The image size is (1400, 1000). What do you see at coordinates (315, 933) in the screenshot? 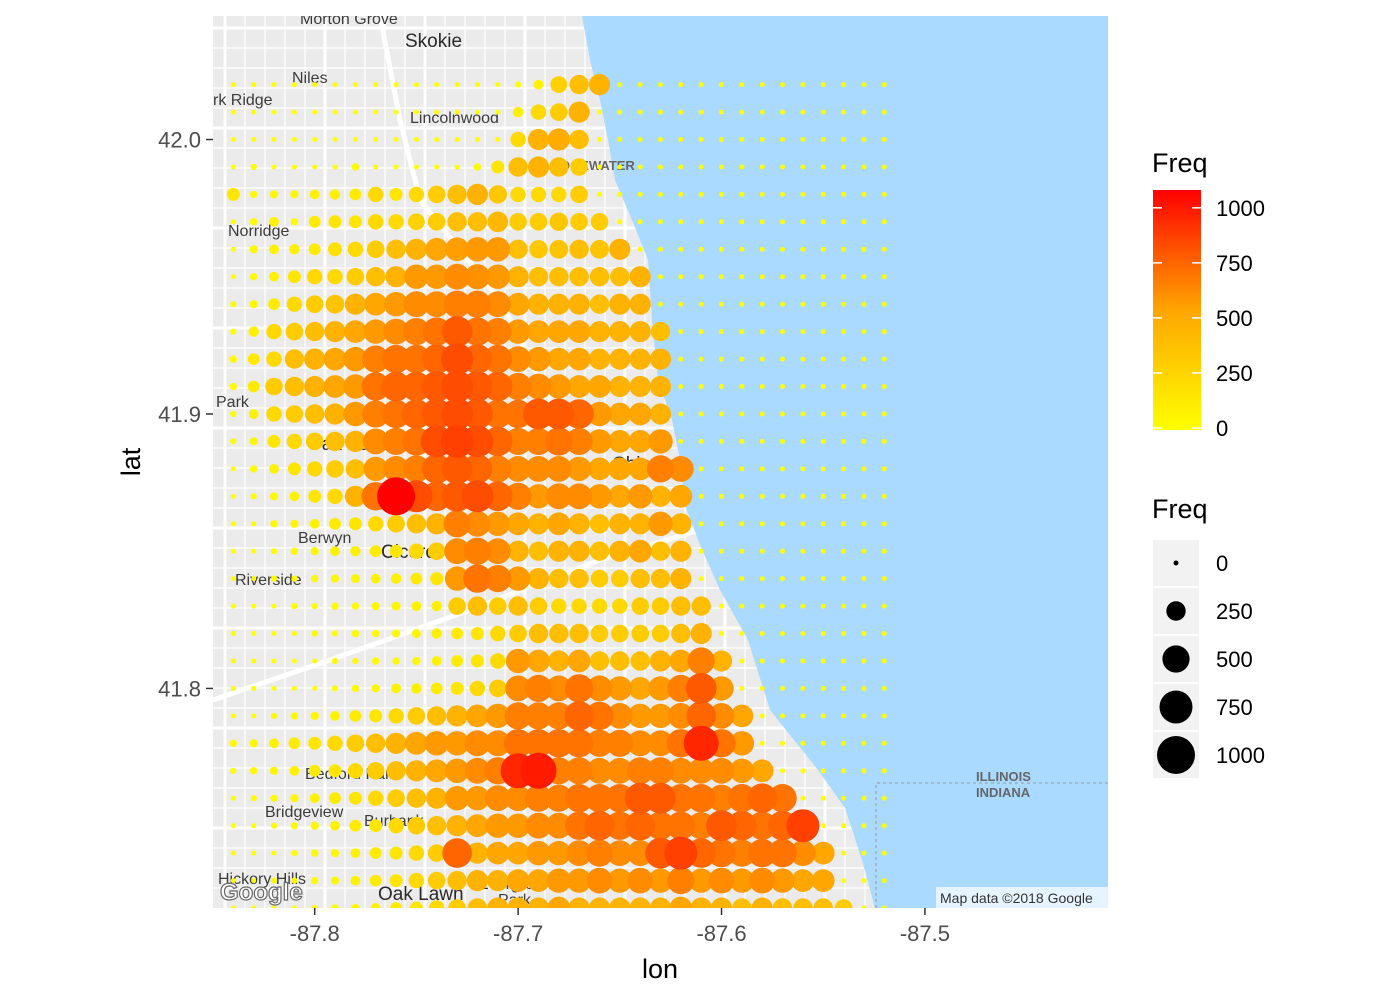
I see `x-tick-label: -87.8` at bounding box center [315, 933].